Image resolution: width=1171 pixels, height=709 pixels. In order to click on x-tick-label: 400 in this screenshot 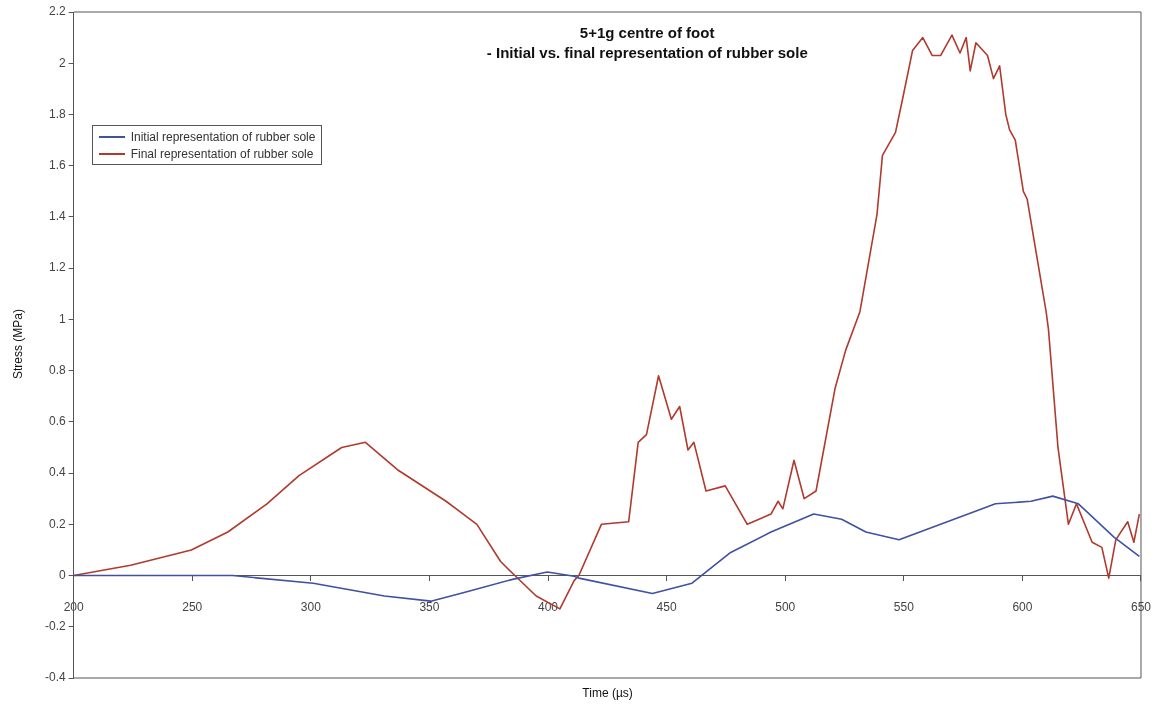, I will do `click(548, 607)`.